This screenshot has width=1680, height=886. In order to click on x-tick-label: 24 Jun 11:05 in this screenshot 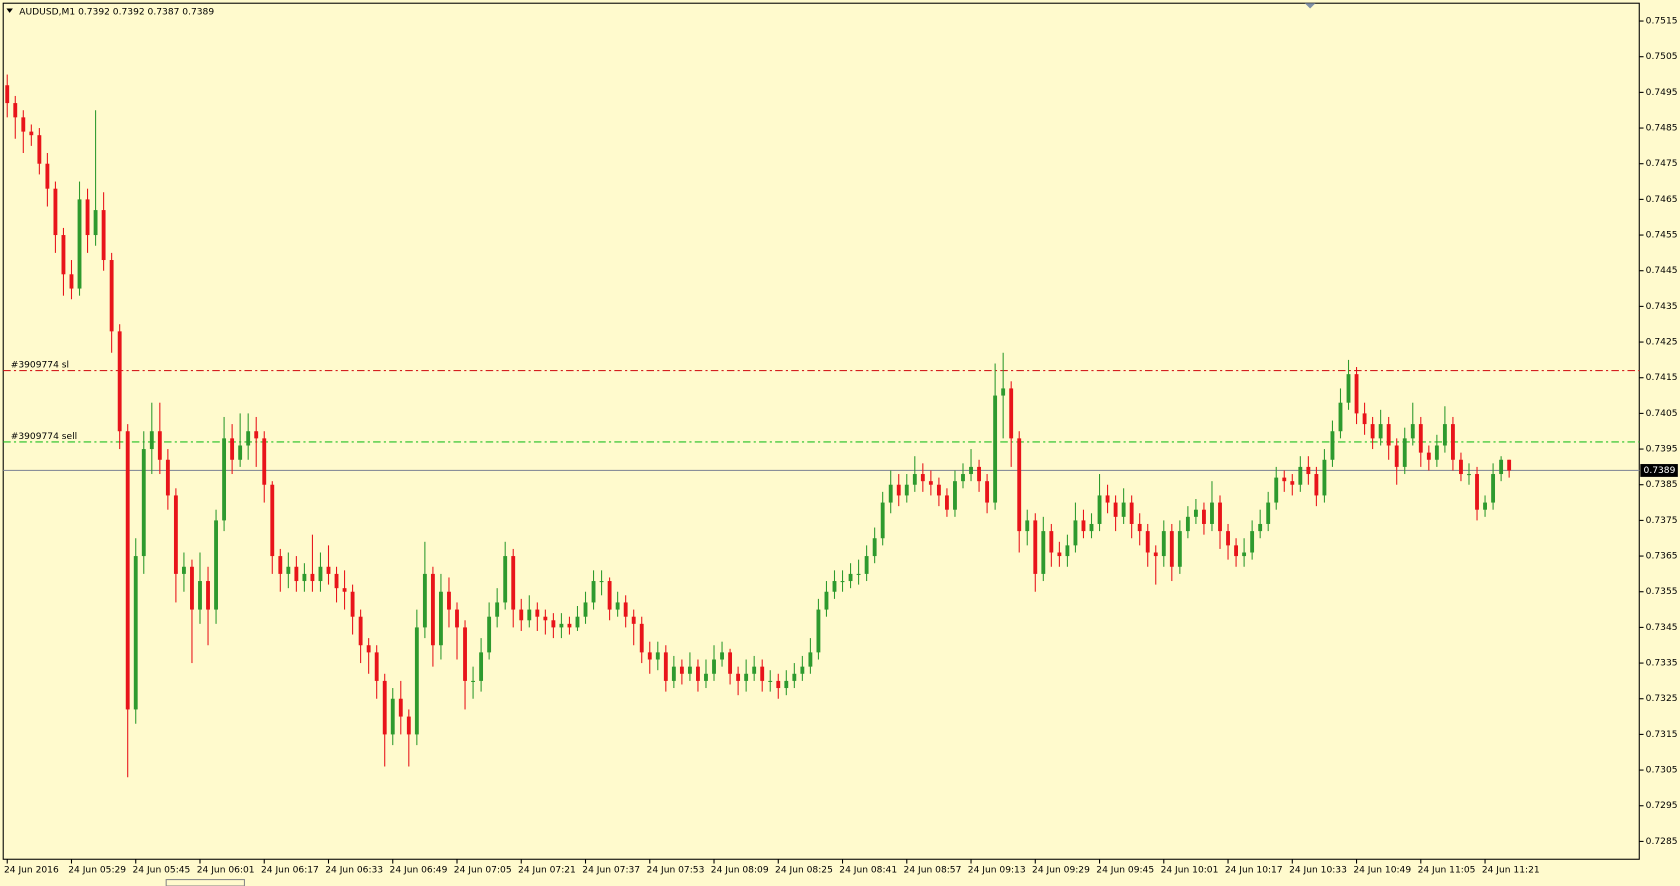, I will do `click(1447, 870)`.